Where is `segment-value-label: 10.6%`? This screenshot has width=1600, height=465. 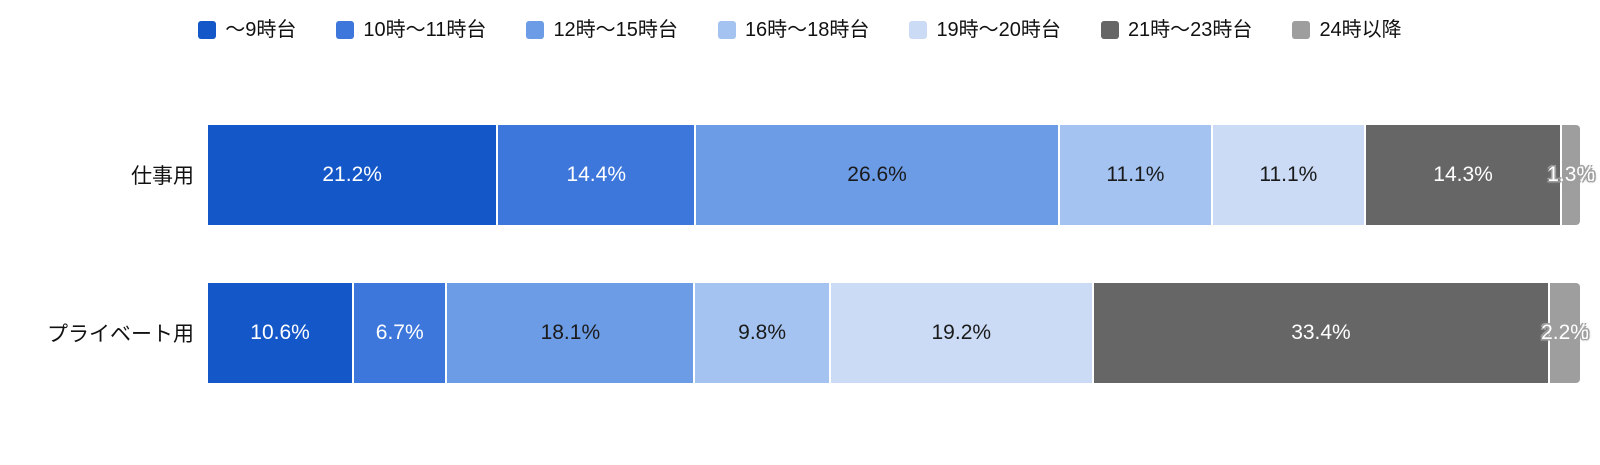
segment-value-label: 10.6% is located at coordinates (280, 332).